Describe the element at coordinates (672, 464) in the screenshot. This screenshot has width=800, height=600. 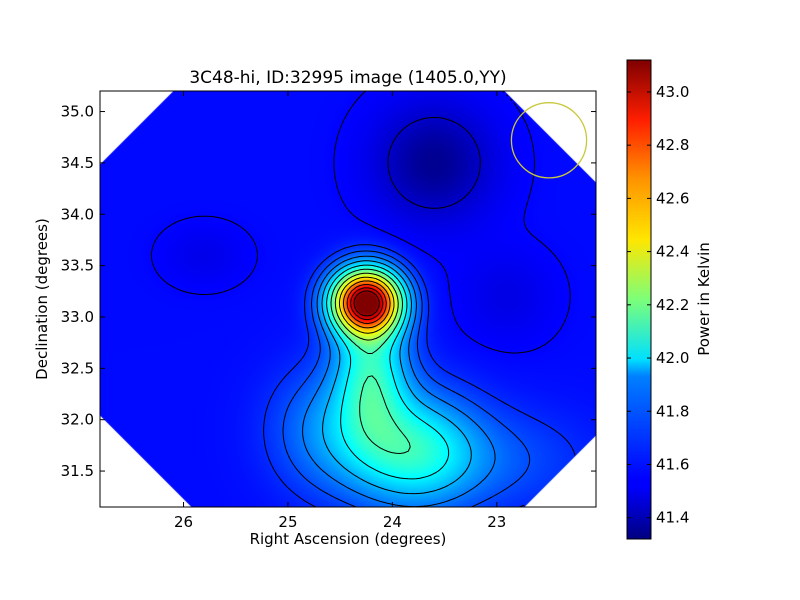
I see `colorbar-tick-label: 41.6` at that location.